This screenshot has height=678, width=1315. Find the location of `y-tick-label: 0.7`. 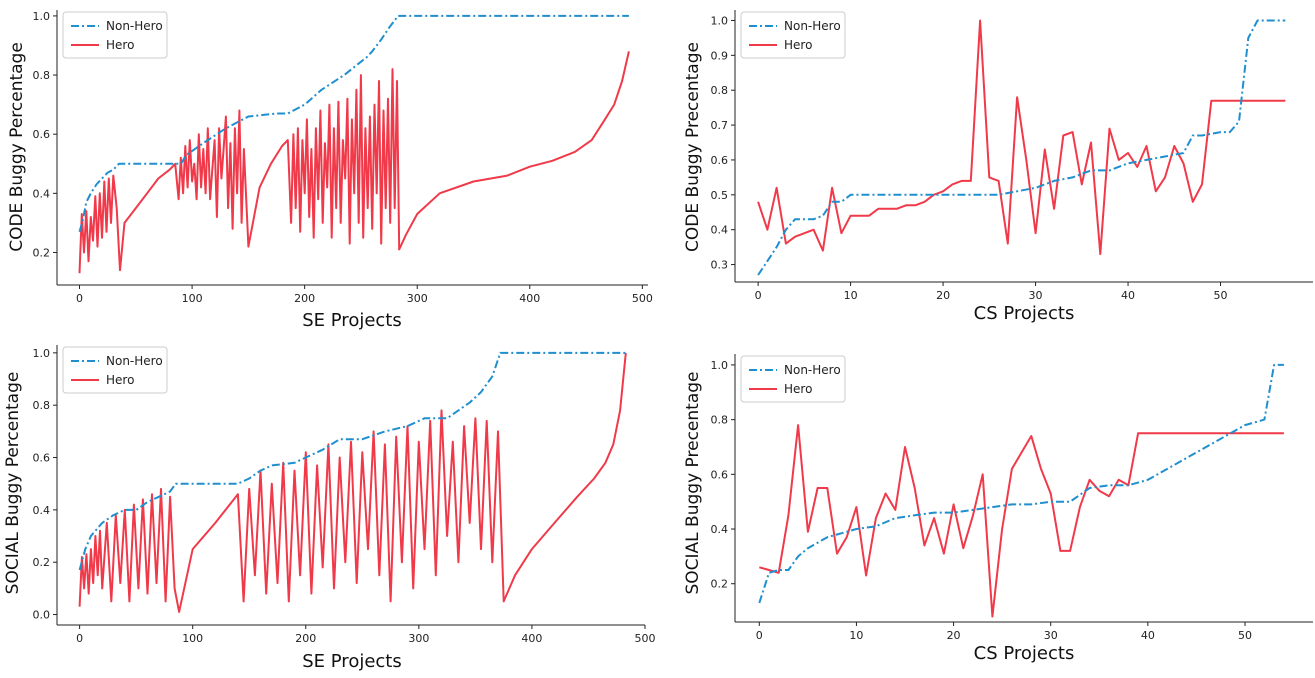

y-tick-label: 0.7 is located at coordinates (720, 125).